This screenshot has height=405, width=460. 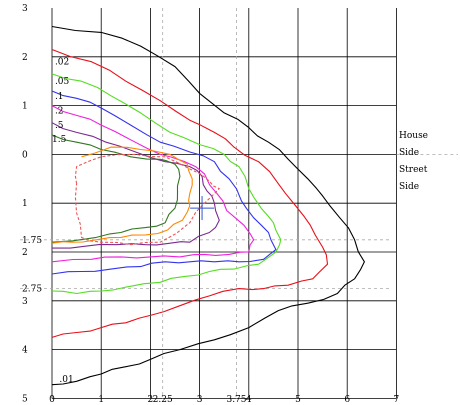 I want to click on x-tick-label: 1, so click(x=101, y=400).